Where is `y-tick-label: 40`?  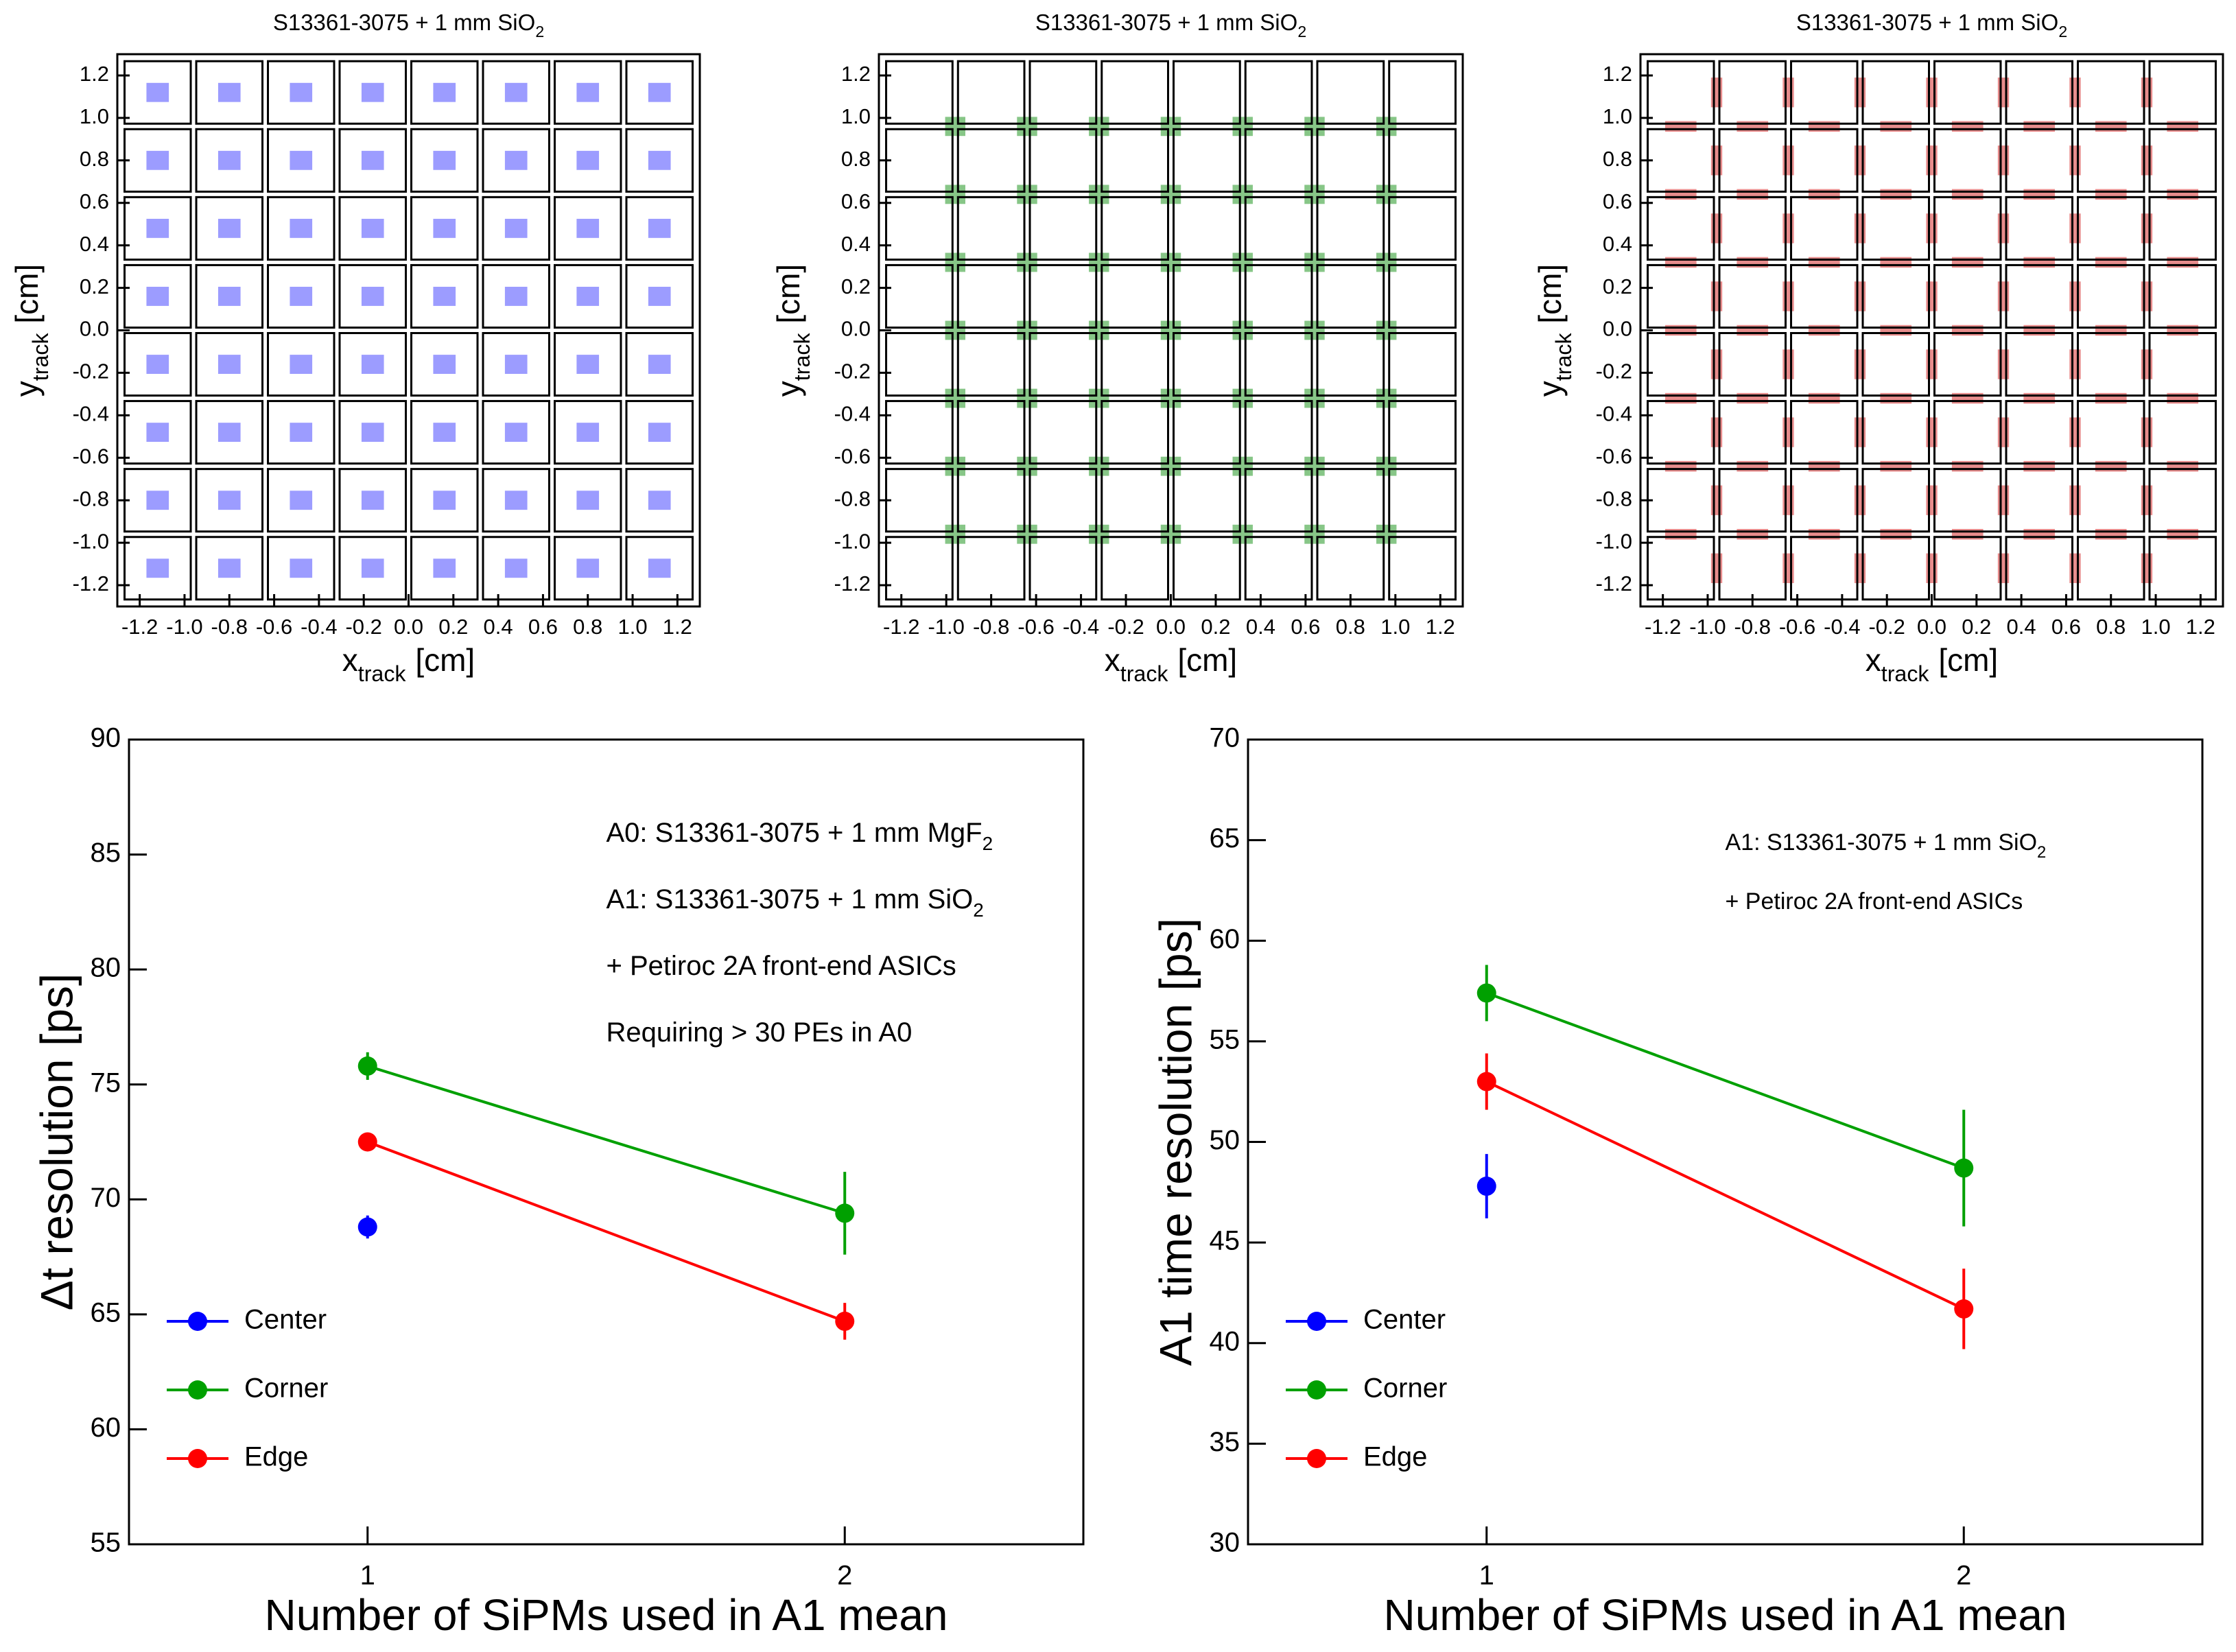 y-tick-label: 40 is located at coordinates (1225, 1341).